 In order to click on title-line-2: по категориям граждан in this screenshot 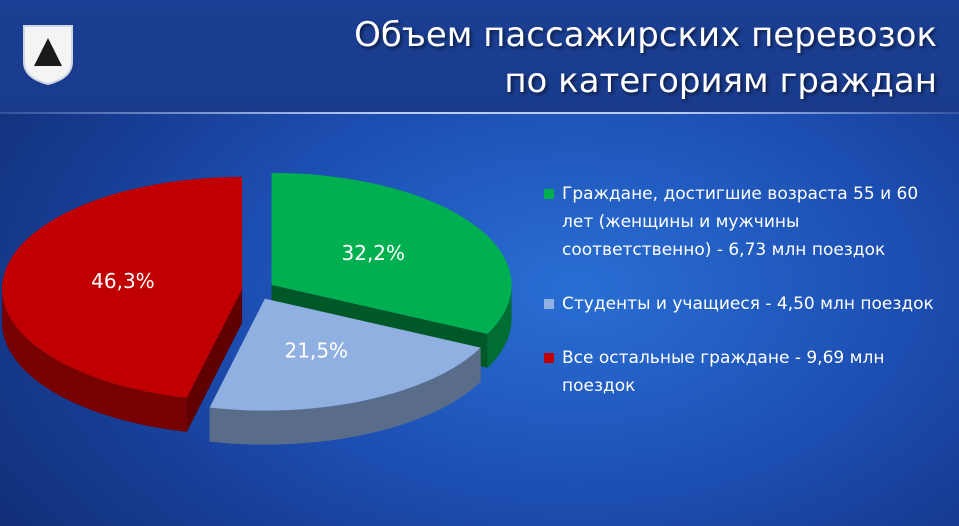, I will do `click(720, 81)`.